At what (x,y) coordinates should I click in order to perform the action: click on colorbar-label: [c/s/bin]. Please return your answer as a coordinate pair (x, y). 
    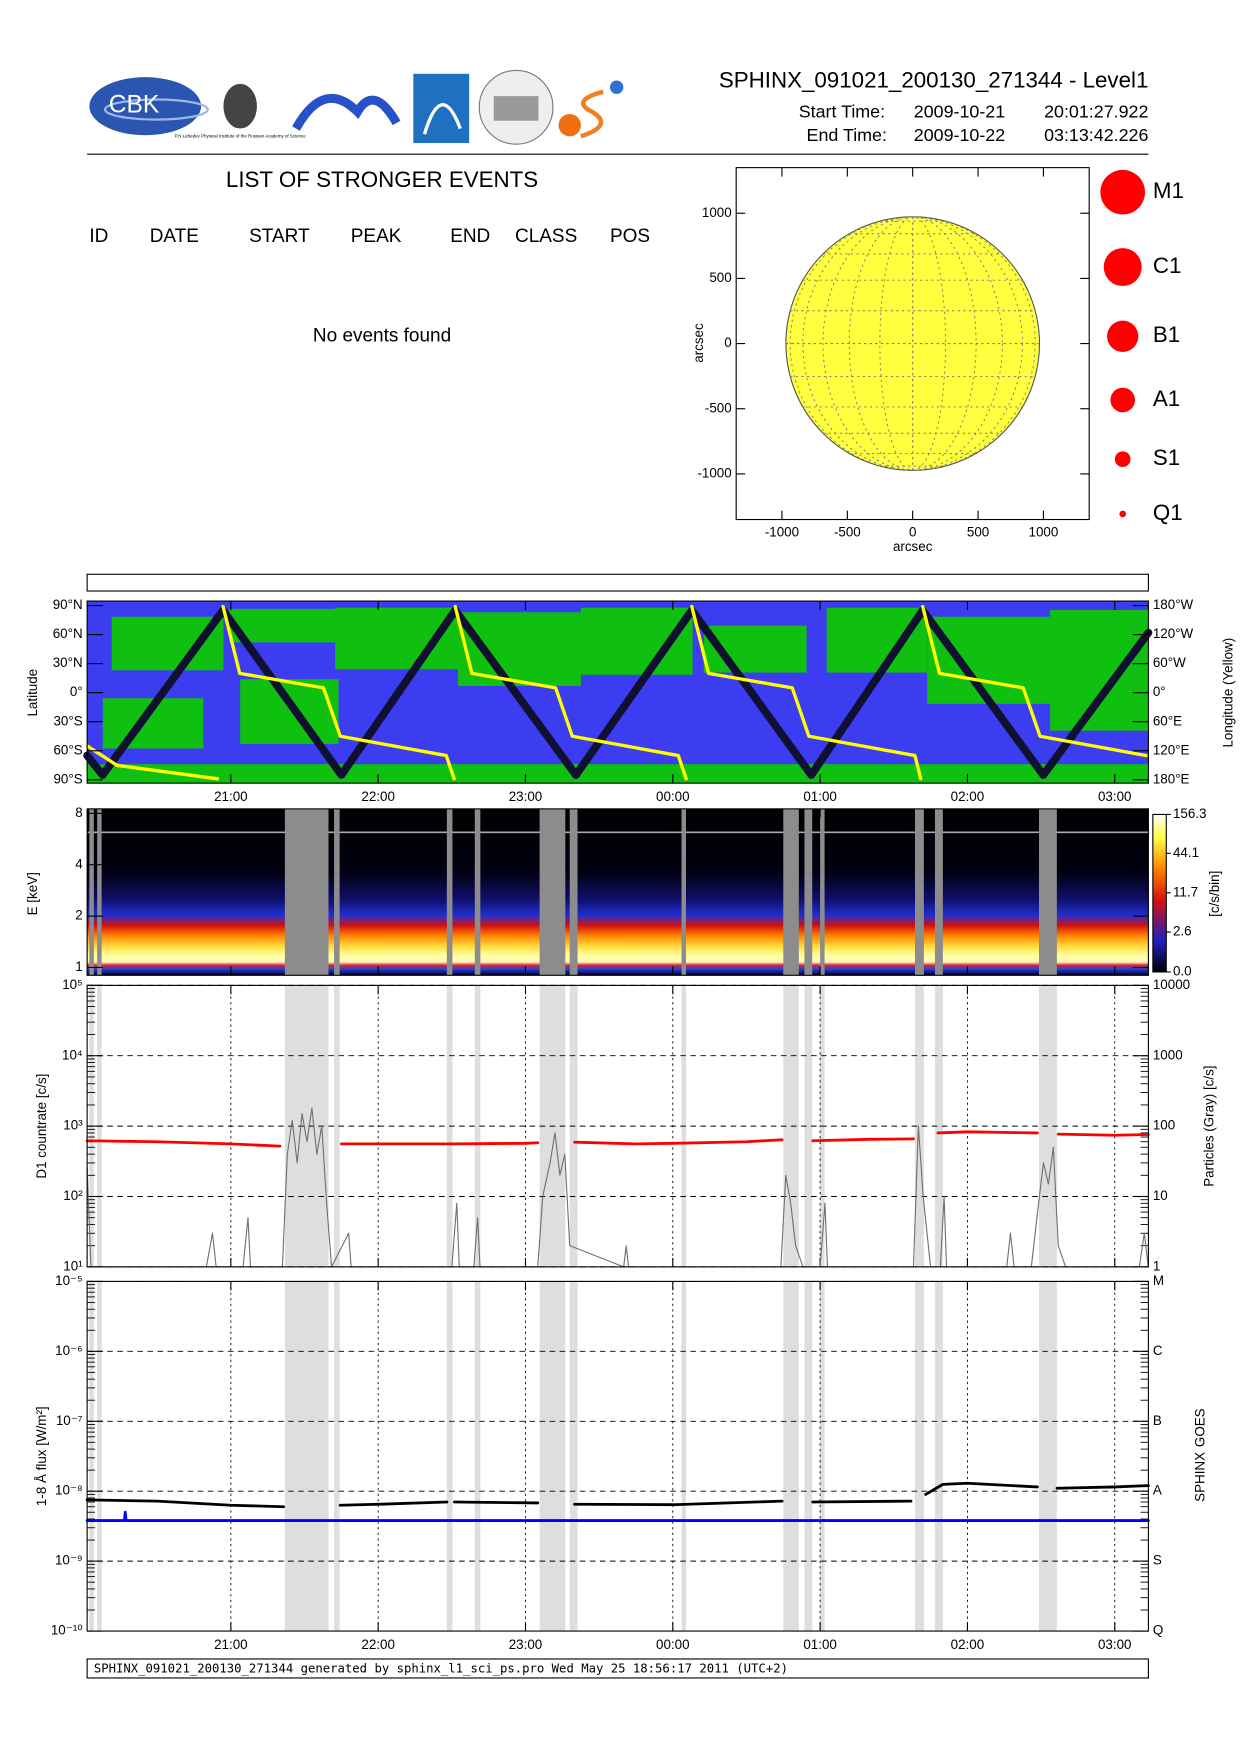
    Looking at the image, I should click on (1214, 894).